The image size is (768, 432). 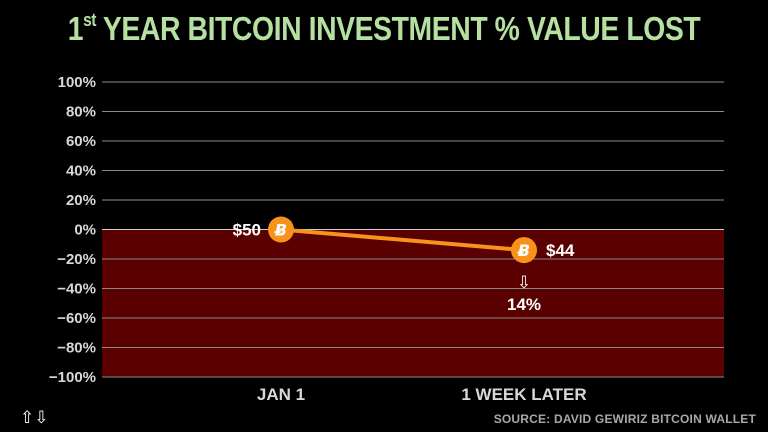 I want to click on y-tick-label: 80%, so click(x=81, y=112).